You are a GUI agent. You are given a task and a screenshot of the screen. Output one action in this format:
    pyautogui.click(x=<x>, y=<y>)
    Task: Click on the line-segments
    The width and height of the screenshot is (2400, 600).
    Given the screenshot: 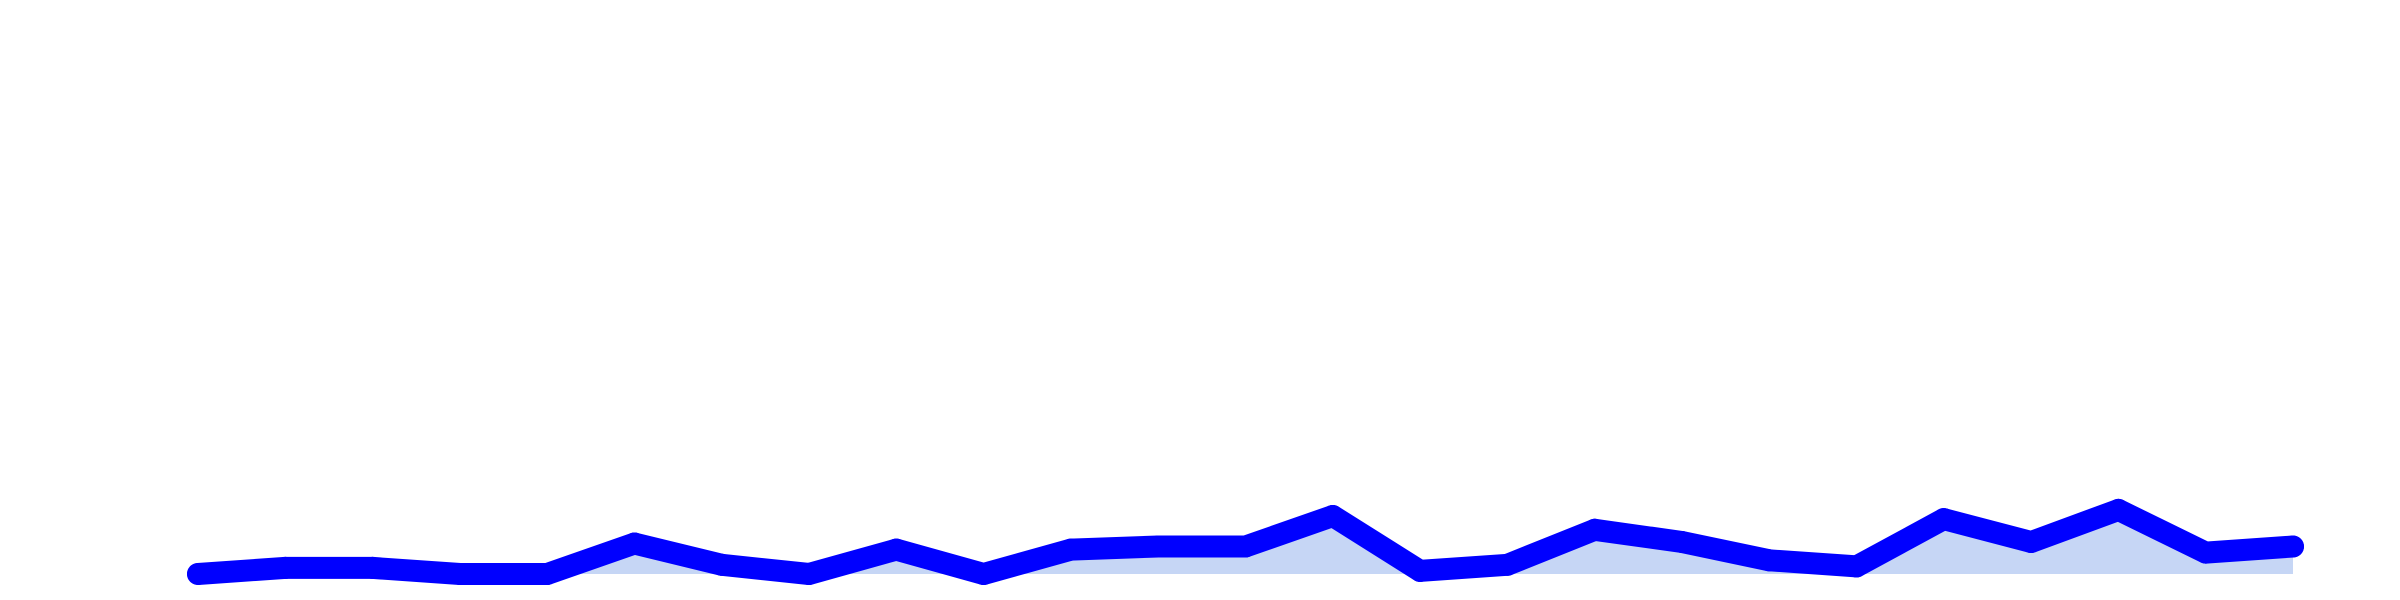 What is the action you would take?
    pyautogui.click(x=1245, y=541)
    